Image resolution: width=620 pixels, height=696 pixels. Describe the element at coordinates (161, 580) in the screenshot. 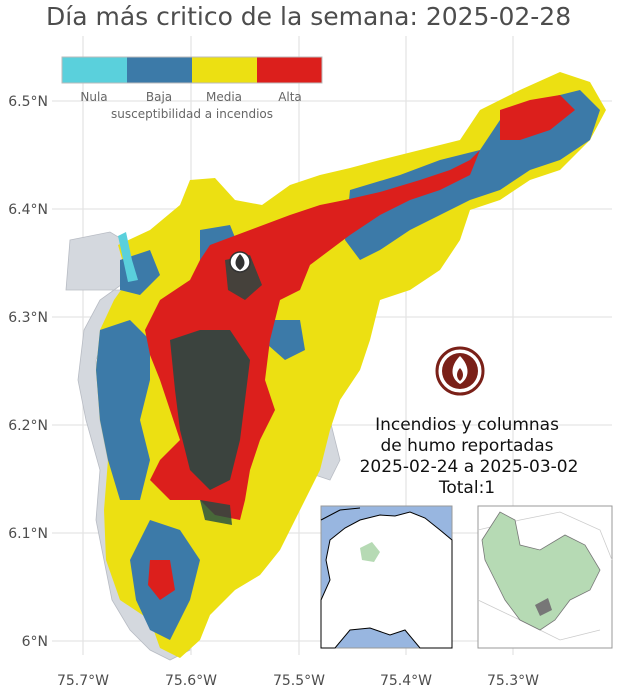

I see `region-alta-south` at that location.